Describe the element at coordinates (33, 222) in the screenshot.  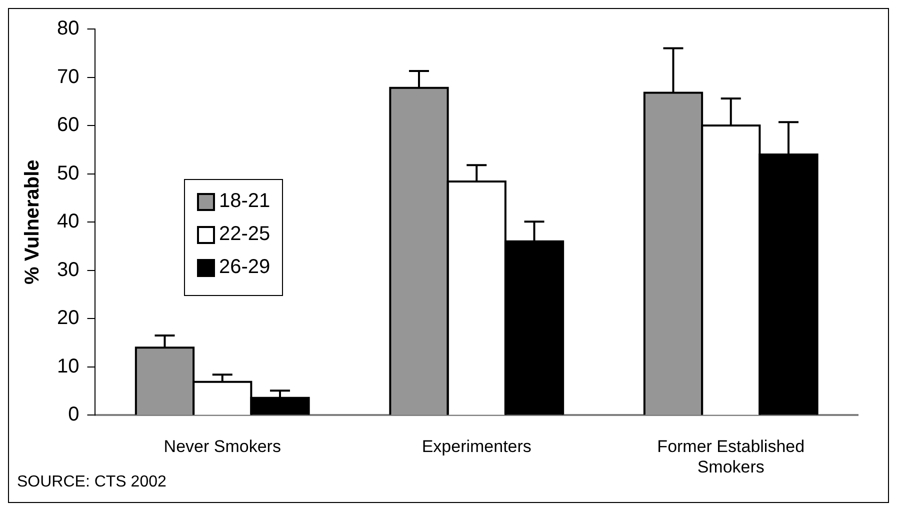
I see `y-axis-title: % Vulnerable` at that location.